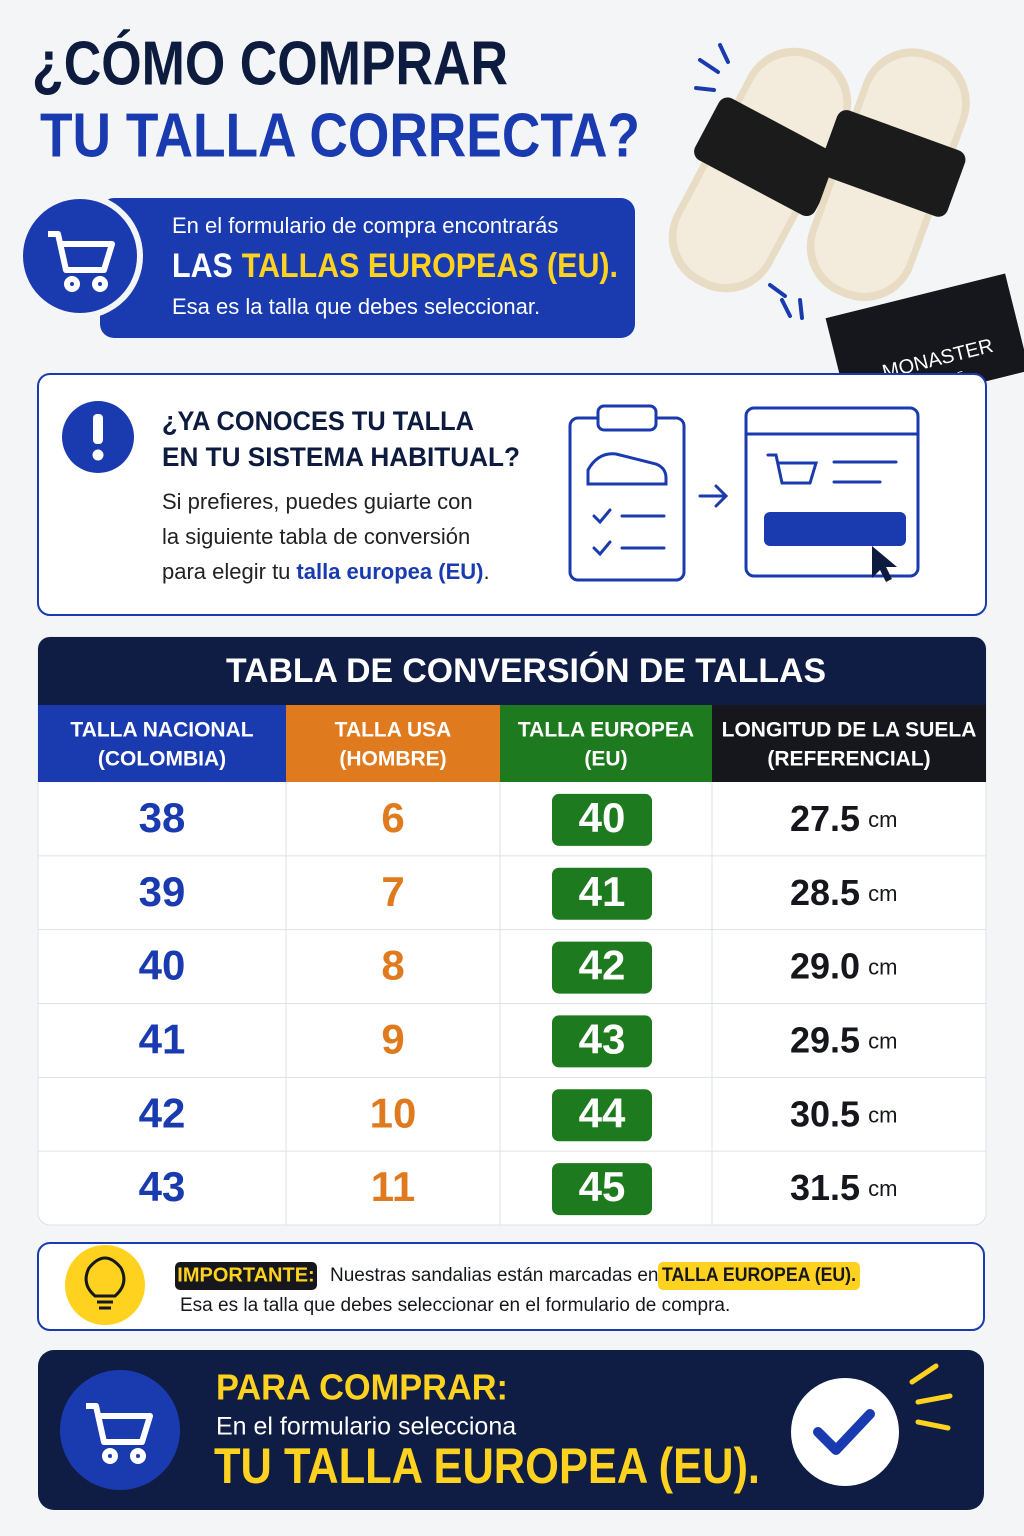  Describe the element at coordinates (316, 536) in the screenshot. I see `info-text-2: la siguiente tabla de conversión` at that location.